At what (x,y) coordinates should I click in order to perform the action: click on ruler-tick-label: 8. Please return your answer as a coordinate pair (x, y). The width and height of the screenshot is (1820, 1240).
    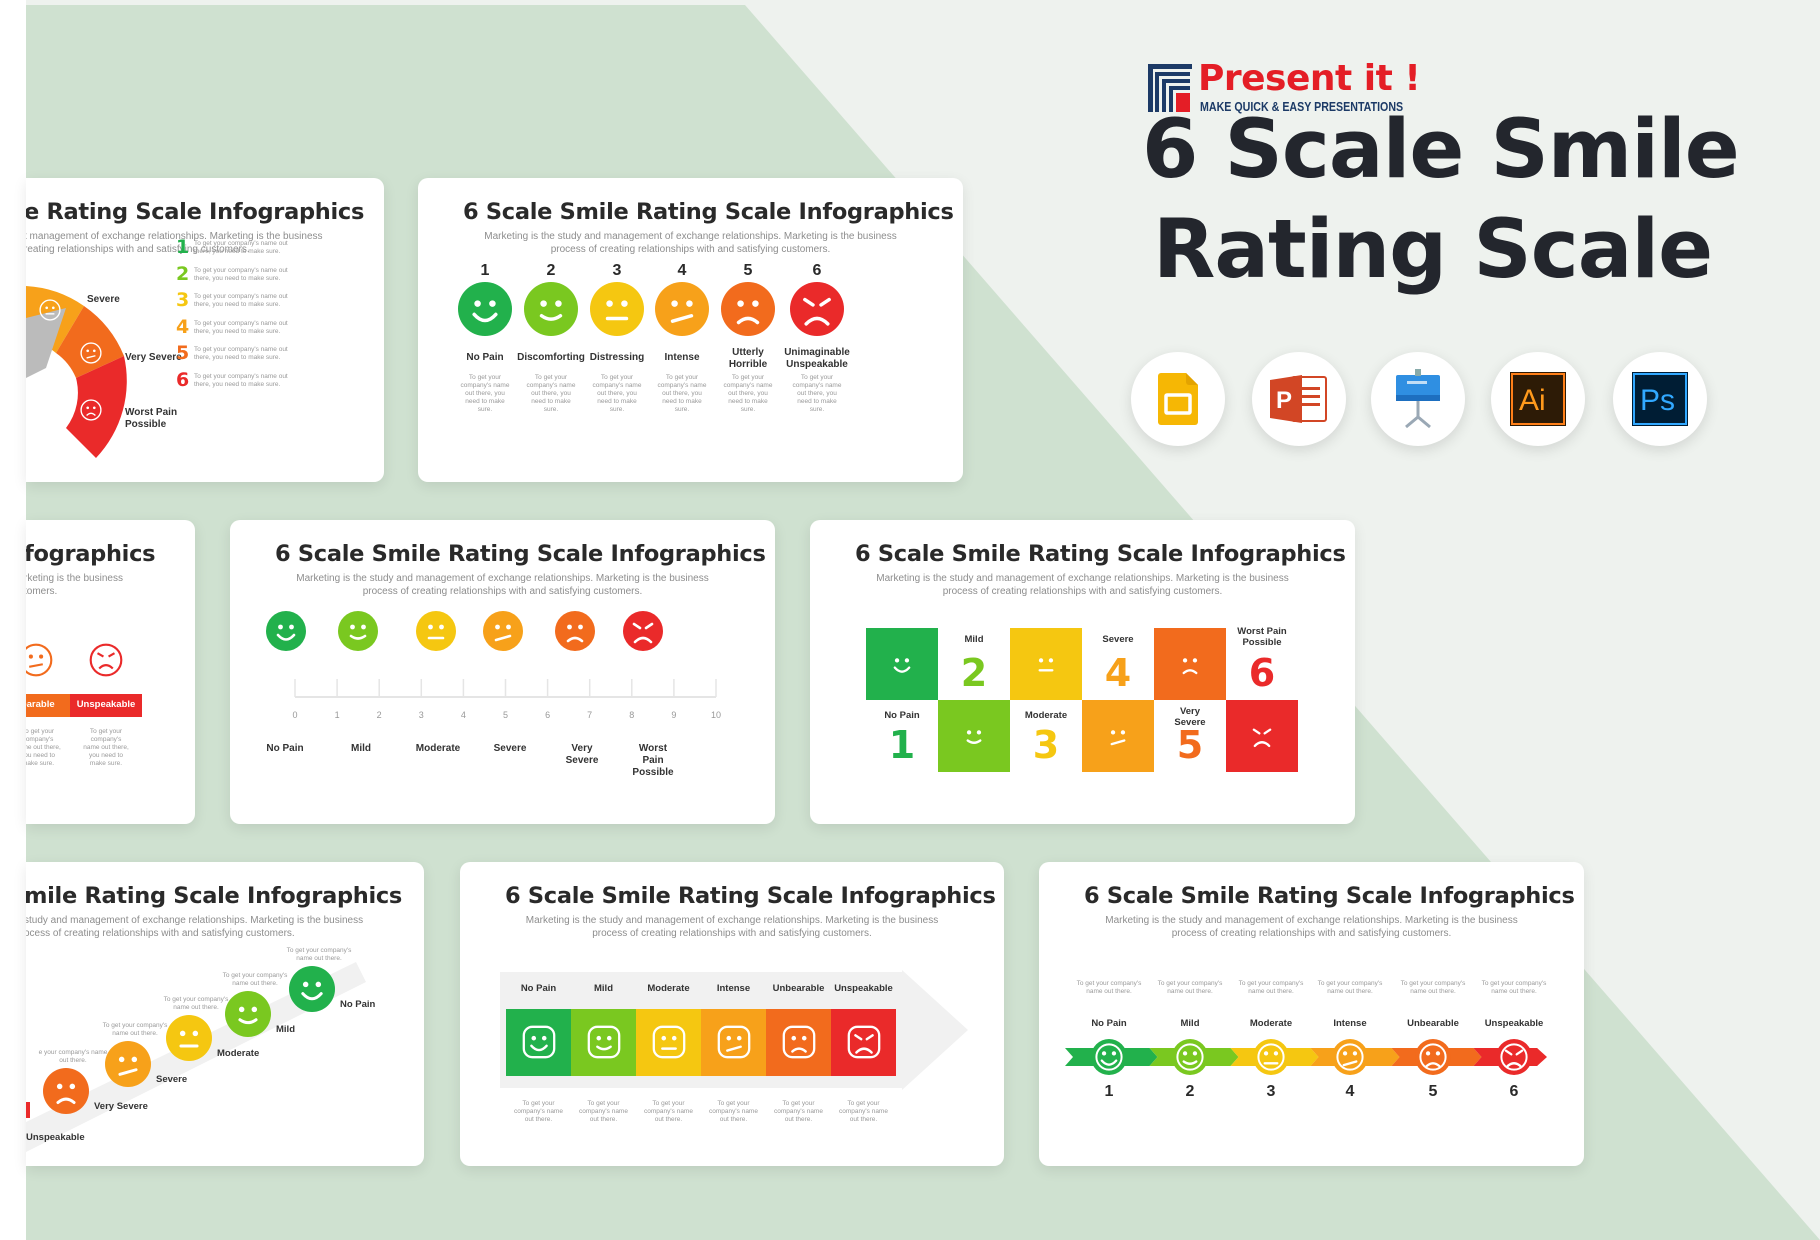
    Looking at the image, I should click on (632, 715).